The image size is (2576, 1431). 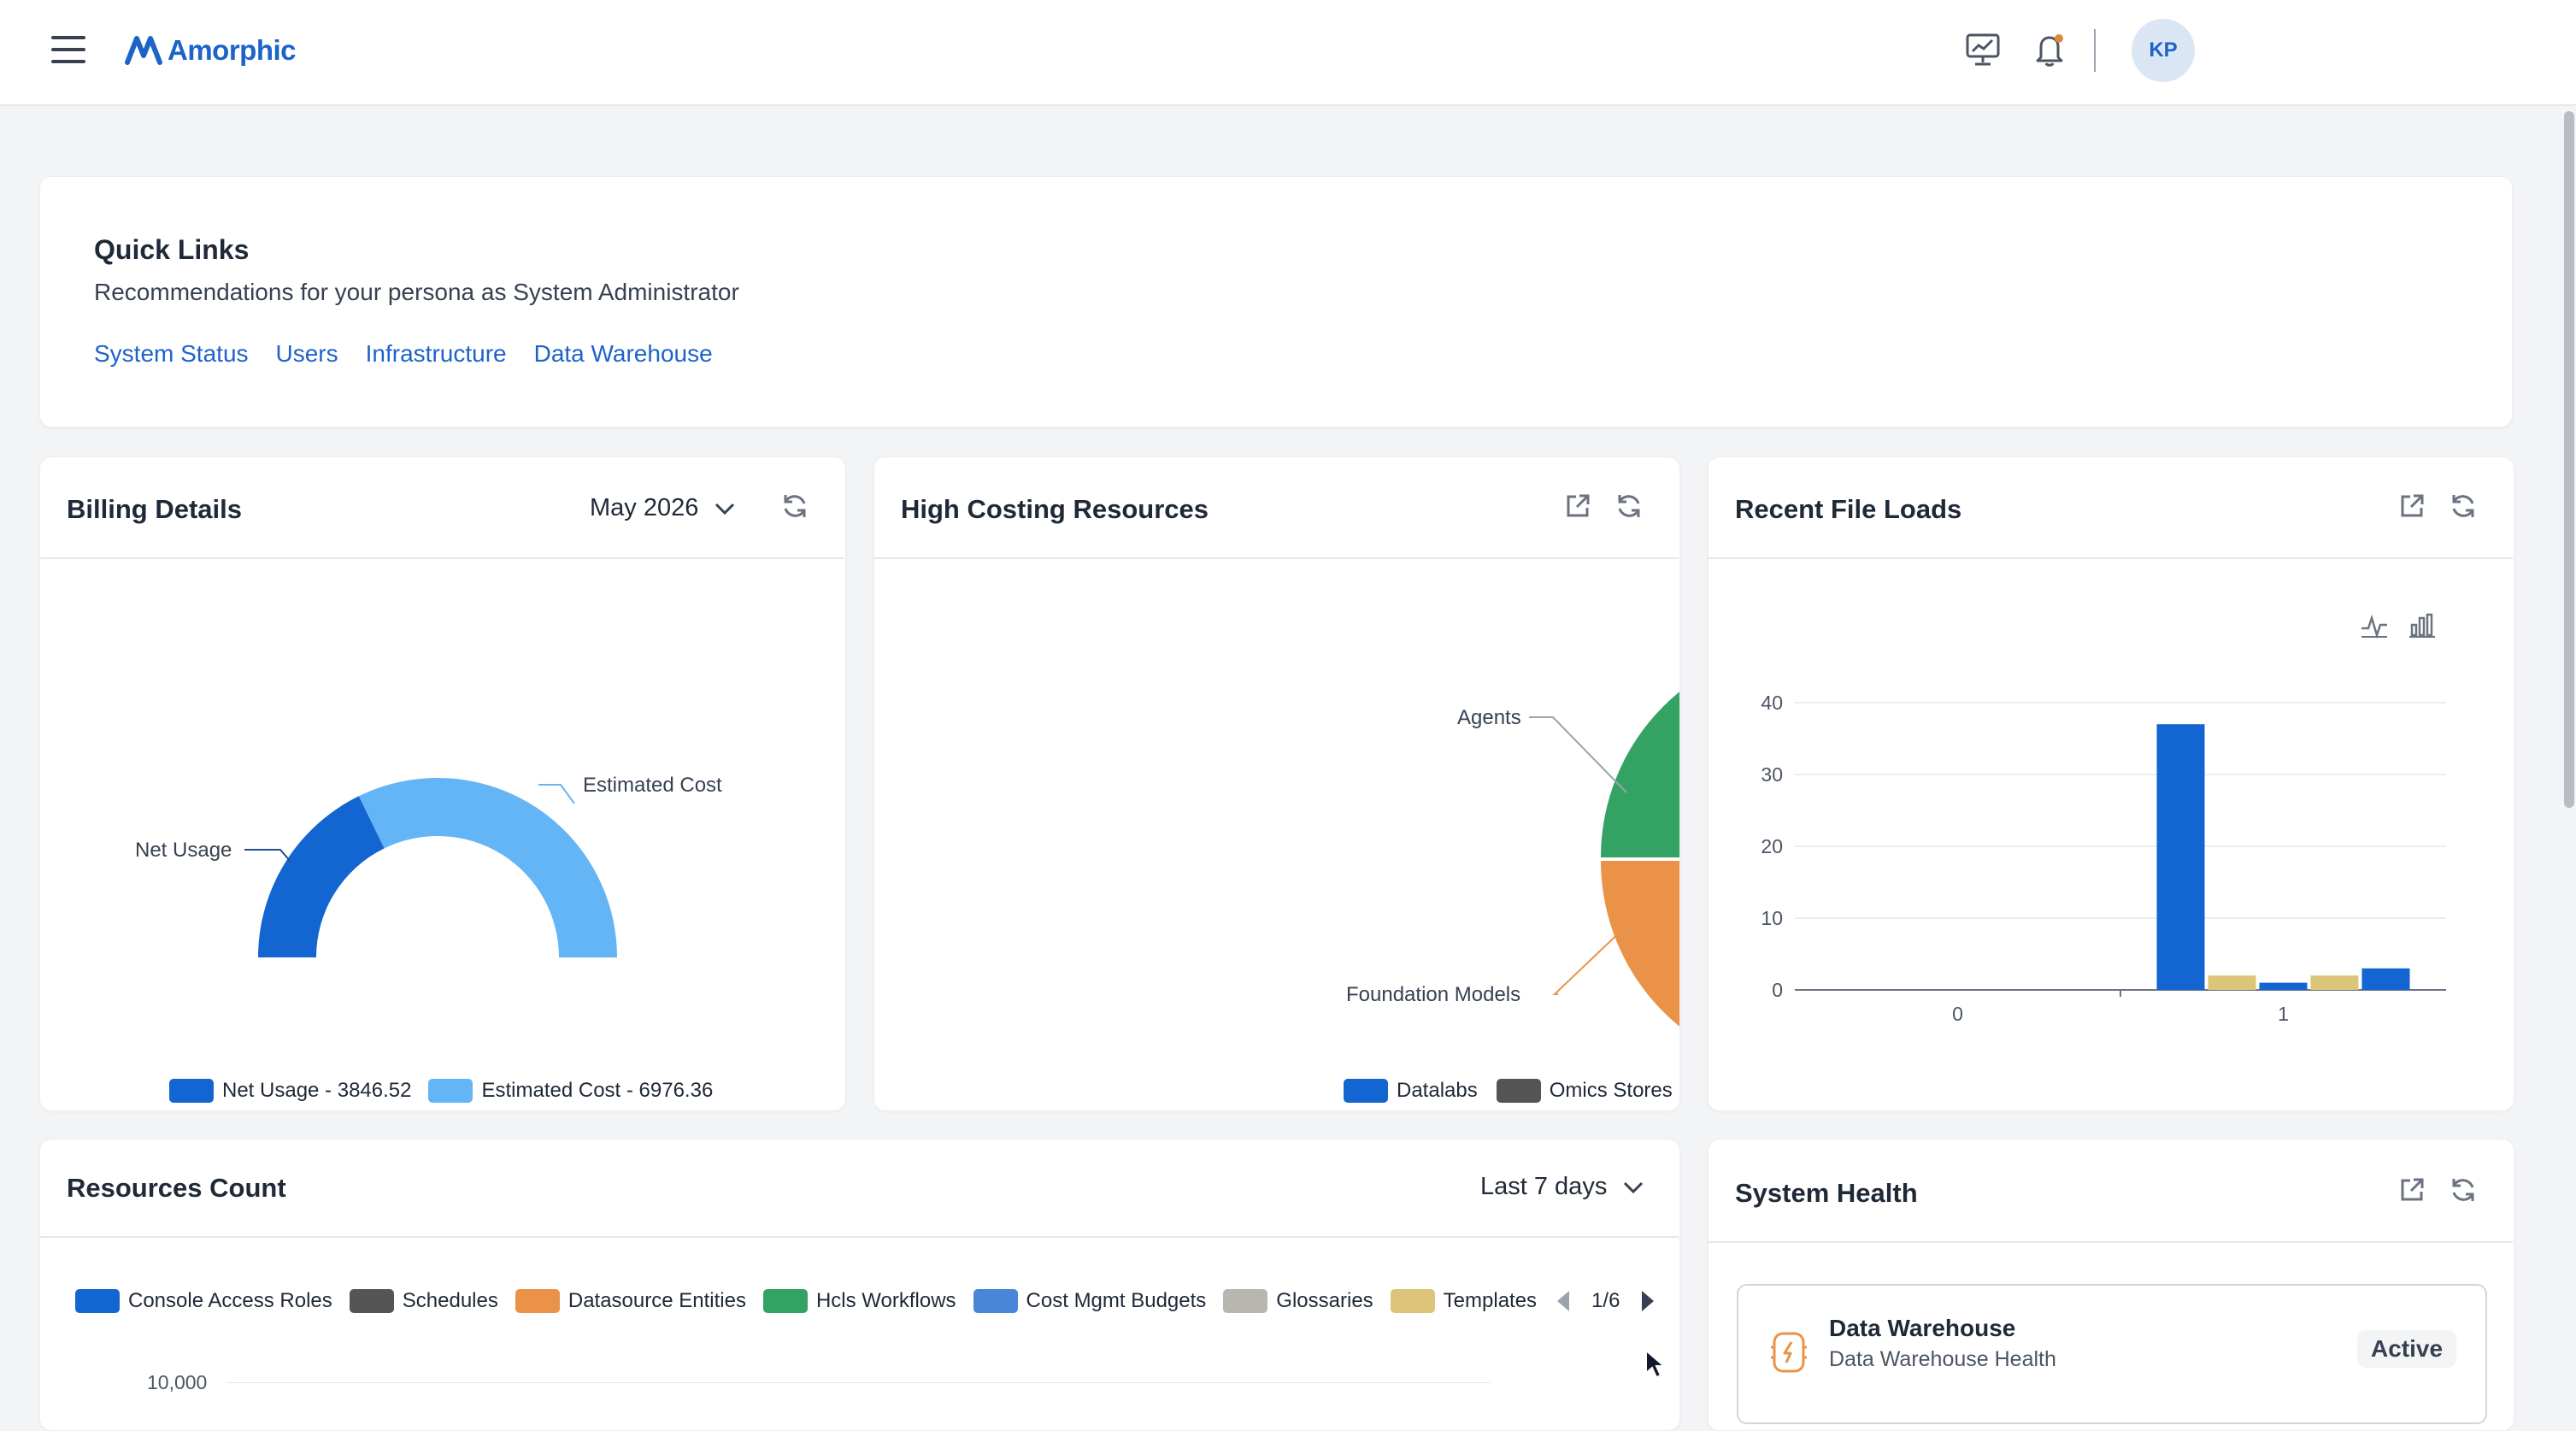 What do you see at coordinates (556, 794) in the screenshot?
I see `billing-leader-estimated-cost` at bounding box center [556, 794].